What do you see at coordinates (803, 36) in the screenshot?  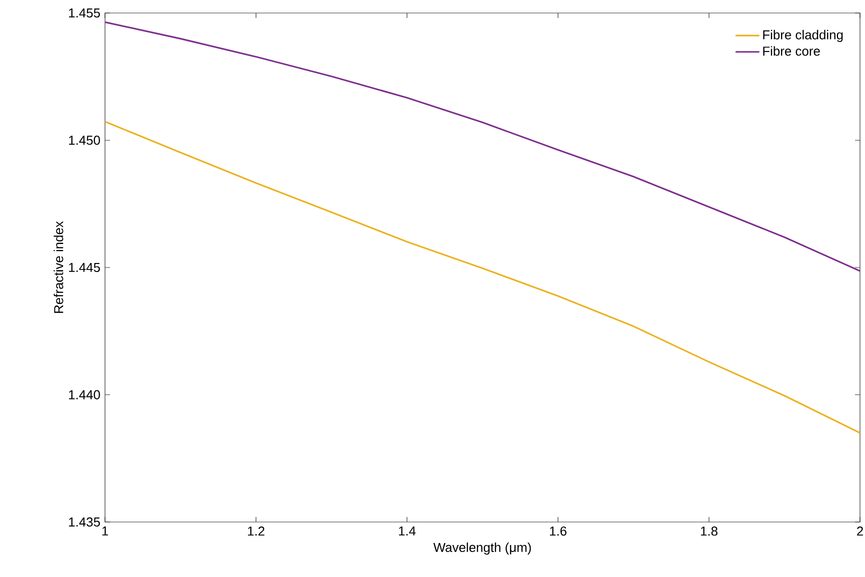 I see `legend-label: Fibre cladding` at bounding box center [803, 36].